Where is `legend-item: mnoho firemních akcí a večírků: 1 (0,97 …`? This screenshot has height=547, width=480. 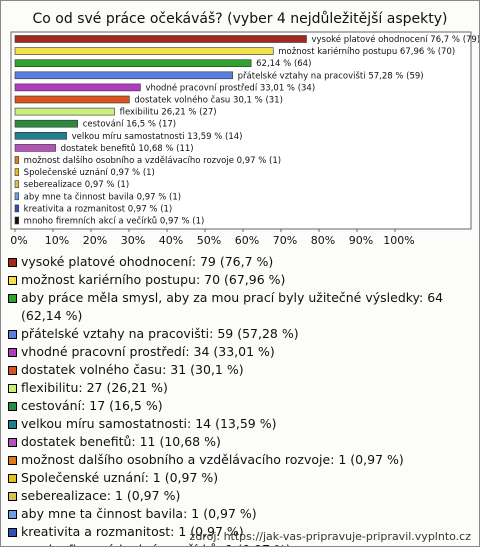 legend-item: mnoho firemních akcí a večírků: 1 (0,97 … is located at coordinates (239, 543).